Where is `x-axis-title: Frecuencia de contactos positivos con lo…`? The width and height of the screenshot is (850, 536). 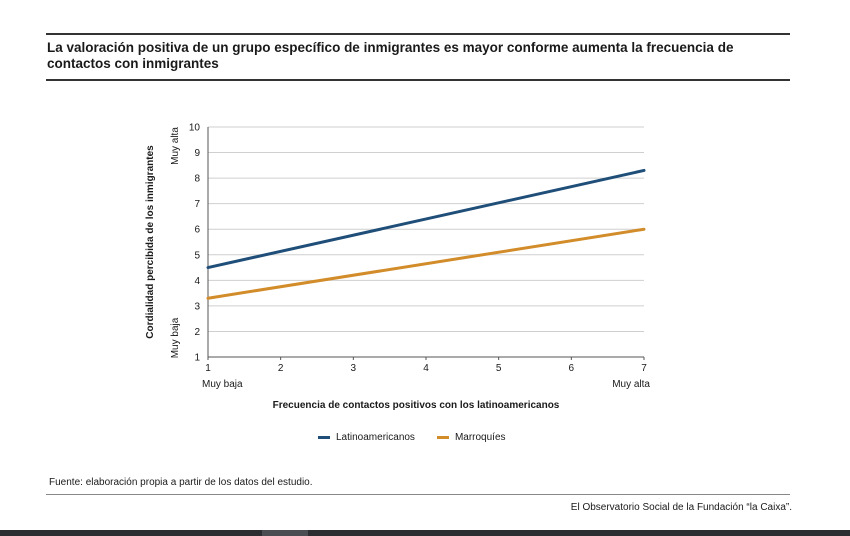 x-axis-title: Frecuencia de contactos positivos con lo… is located at coordinates (416, 405).